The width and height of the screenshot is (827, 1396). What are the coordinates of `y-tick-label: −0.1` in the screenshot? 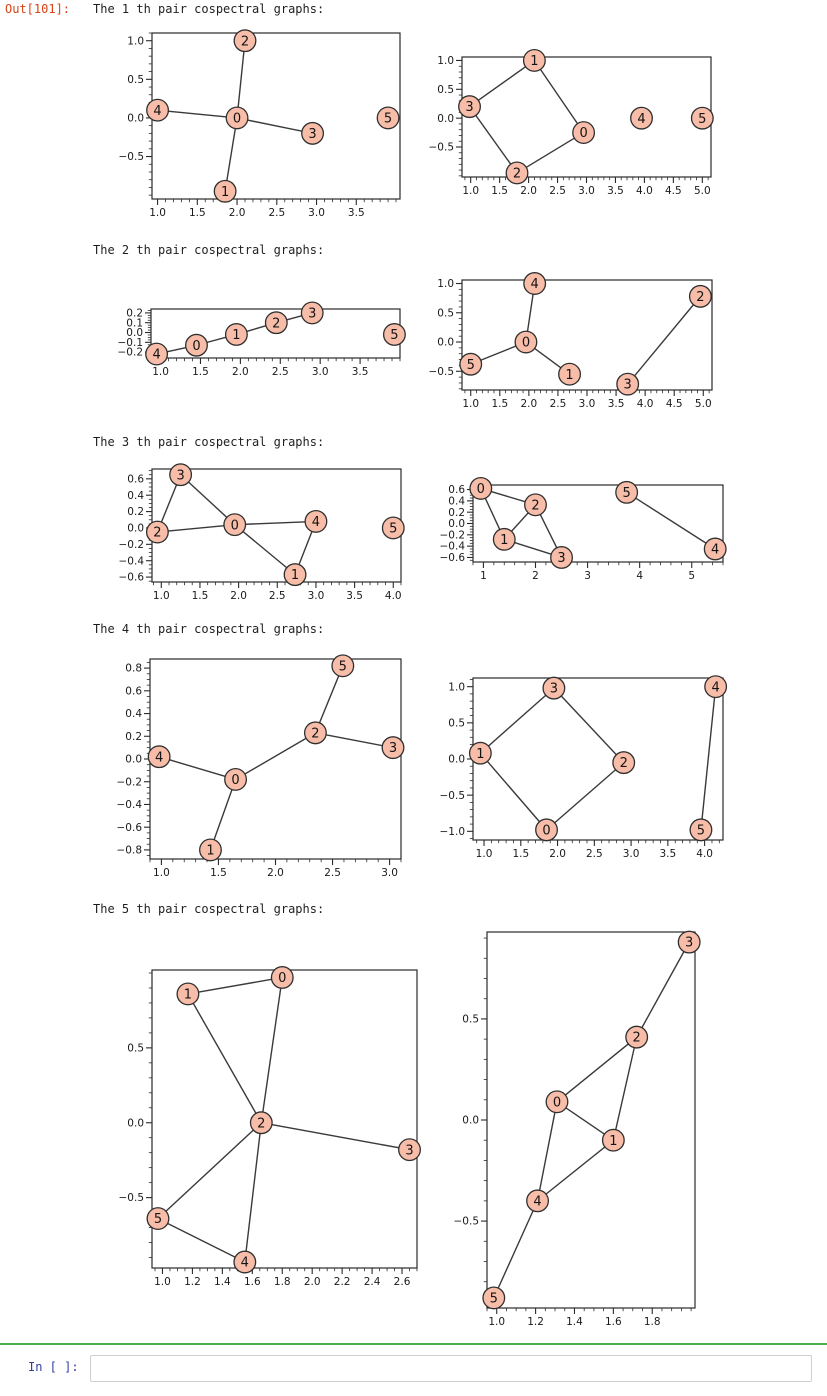 It's located at (131, 343).